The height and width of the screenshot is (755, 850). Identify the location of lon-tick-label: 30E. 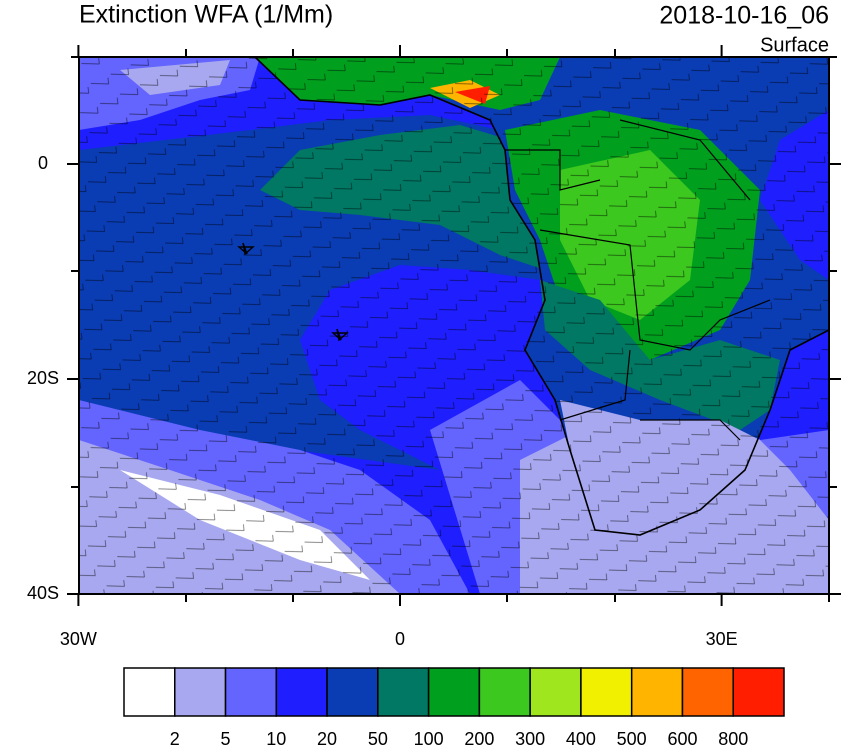
(722, 639).